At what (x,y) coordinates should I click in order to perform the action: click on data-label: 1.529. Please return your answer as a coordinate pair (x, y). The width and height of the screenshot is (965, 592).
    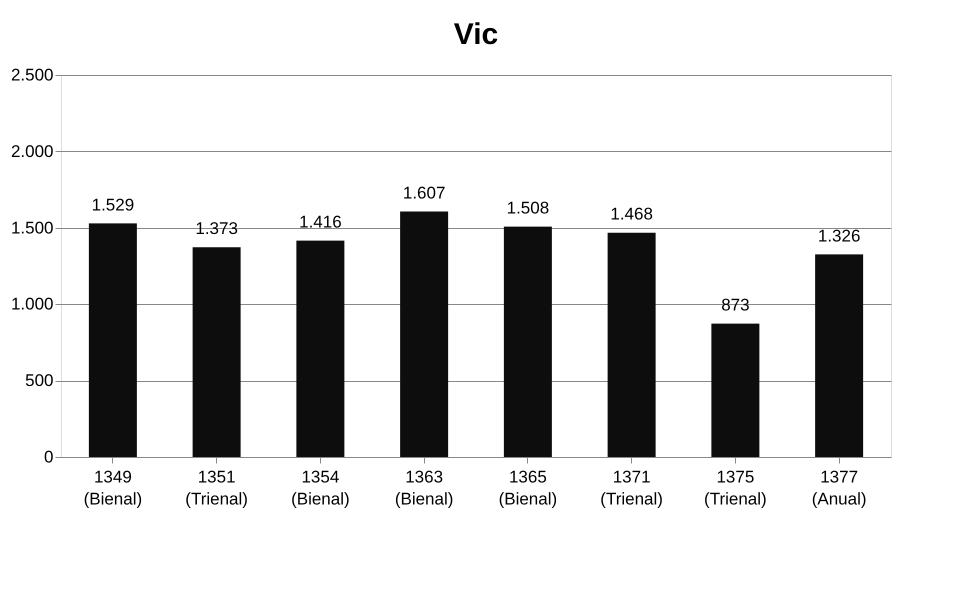
    Looking at the image, I should click on (113, 204).